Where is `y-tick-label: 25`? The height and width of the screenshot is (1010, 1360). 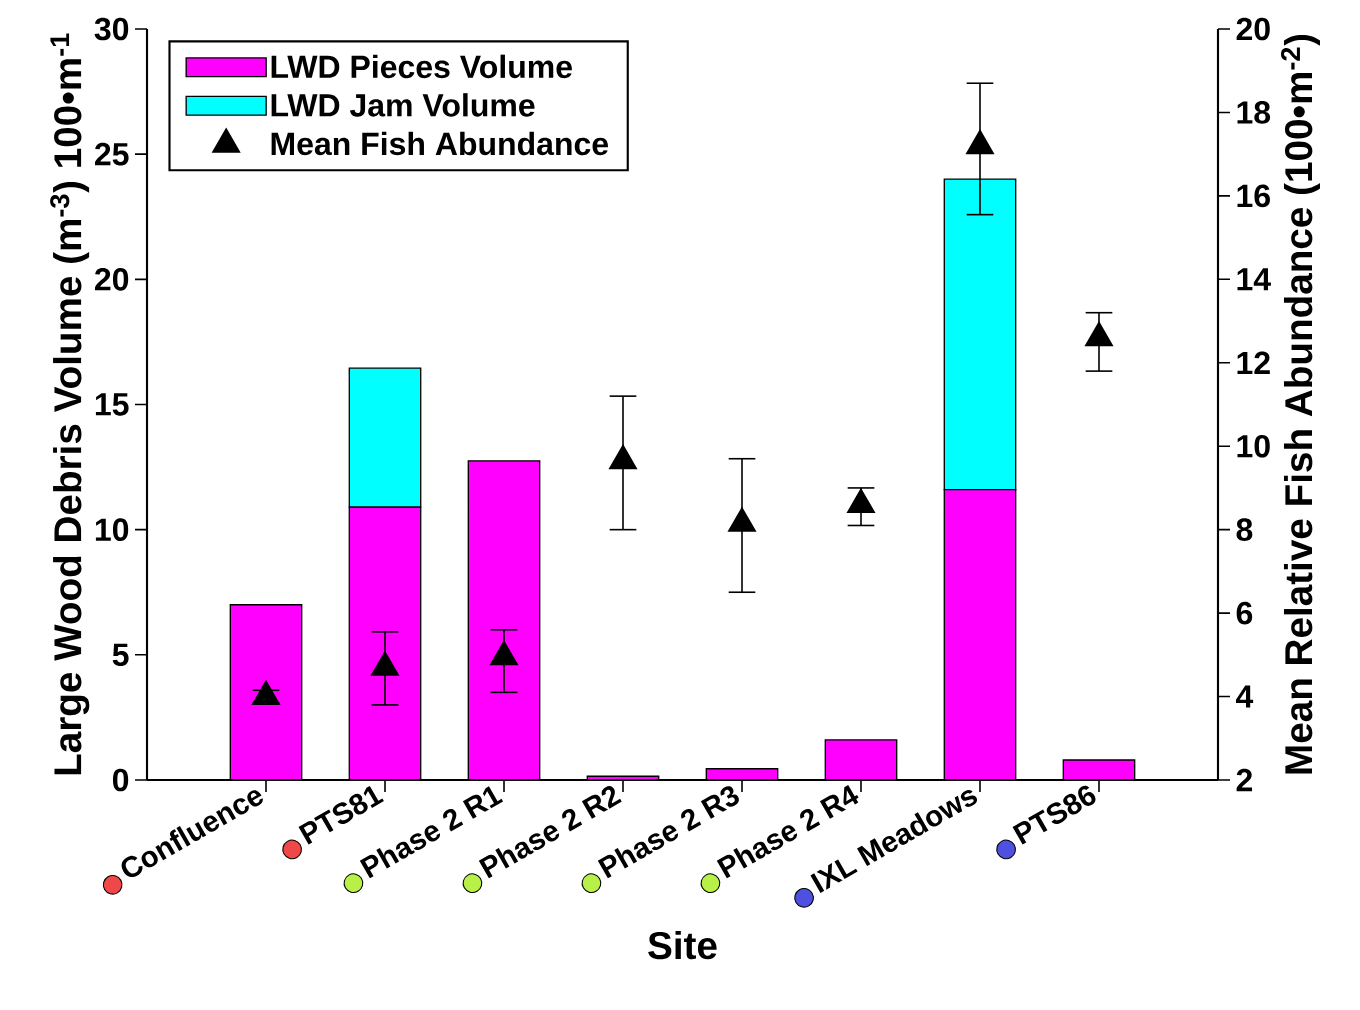 y-tick-label: 25 is located at coordinates (112, 154).